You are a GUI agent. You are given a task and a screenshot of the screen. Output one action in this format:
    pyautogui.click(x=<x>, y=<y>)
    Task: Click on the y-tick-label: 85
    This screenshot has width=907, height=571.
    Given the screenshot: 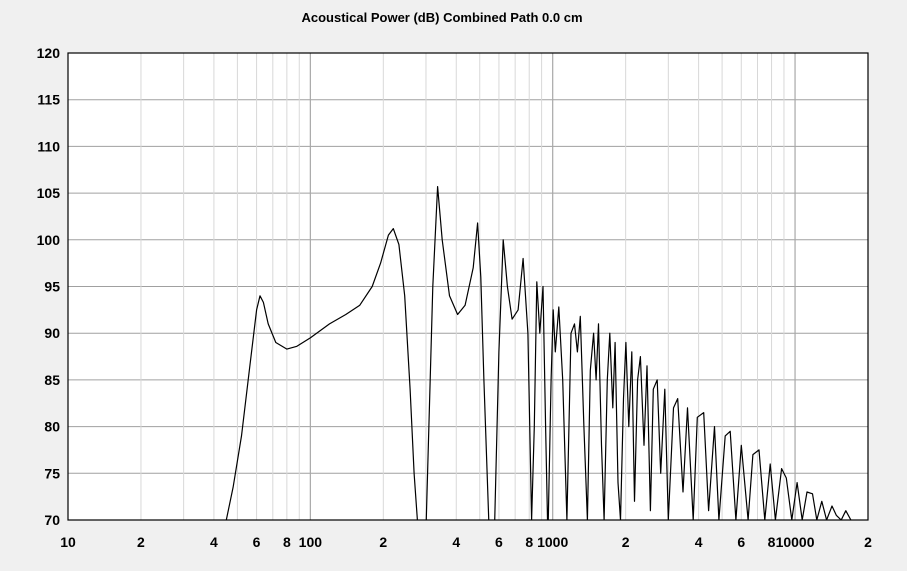 What is the action you would take?
    pyautogui.click(x=52, y=380)
    